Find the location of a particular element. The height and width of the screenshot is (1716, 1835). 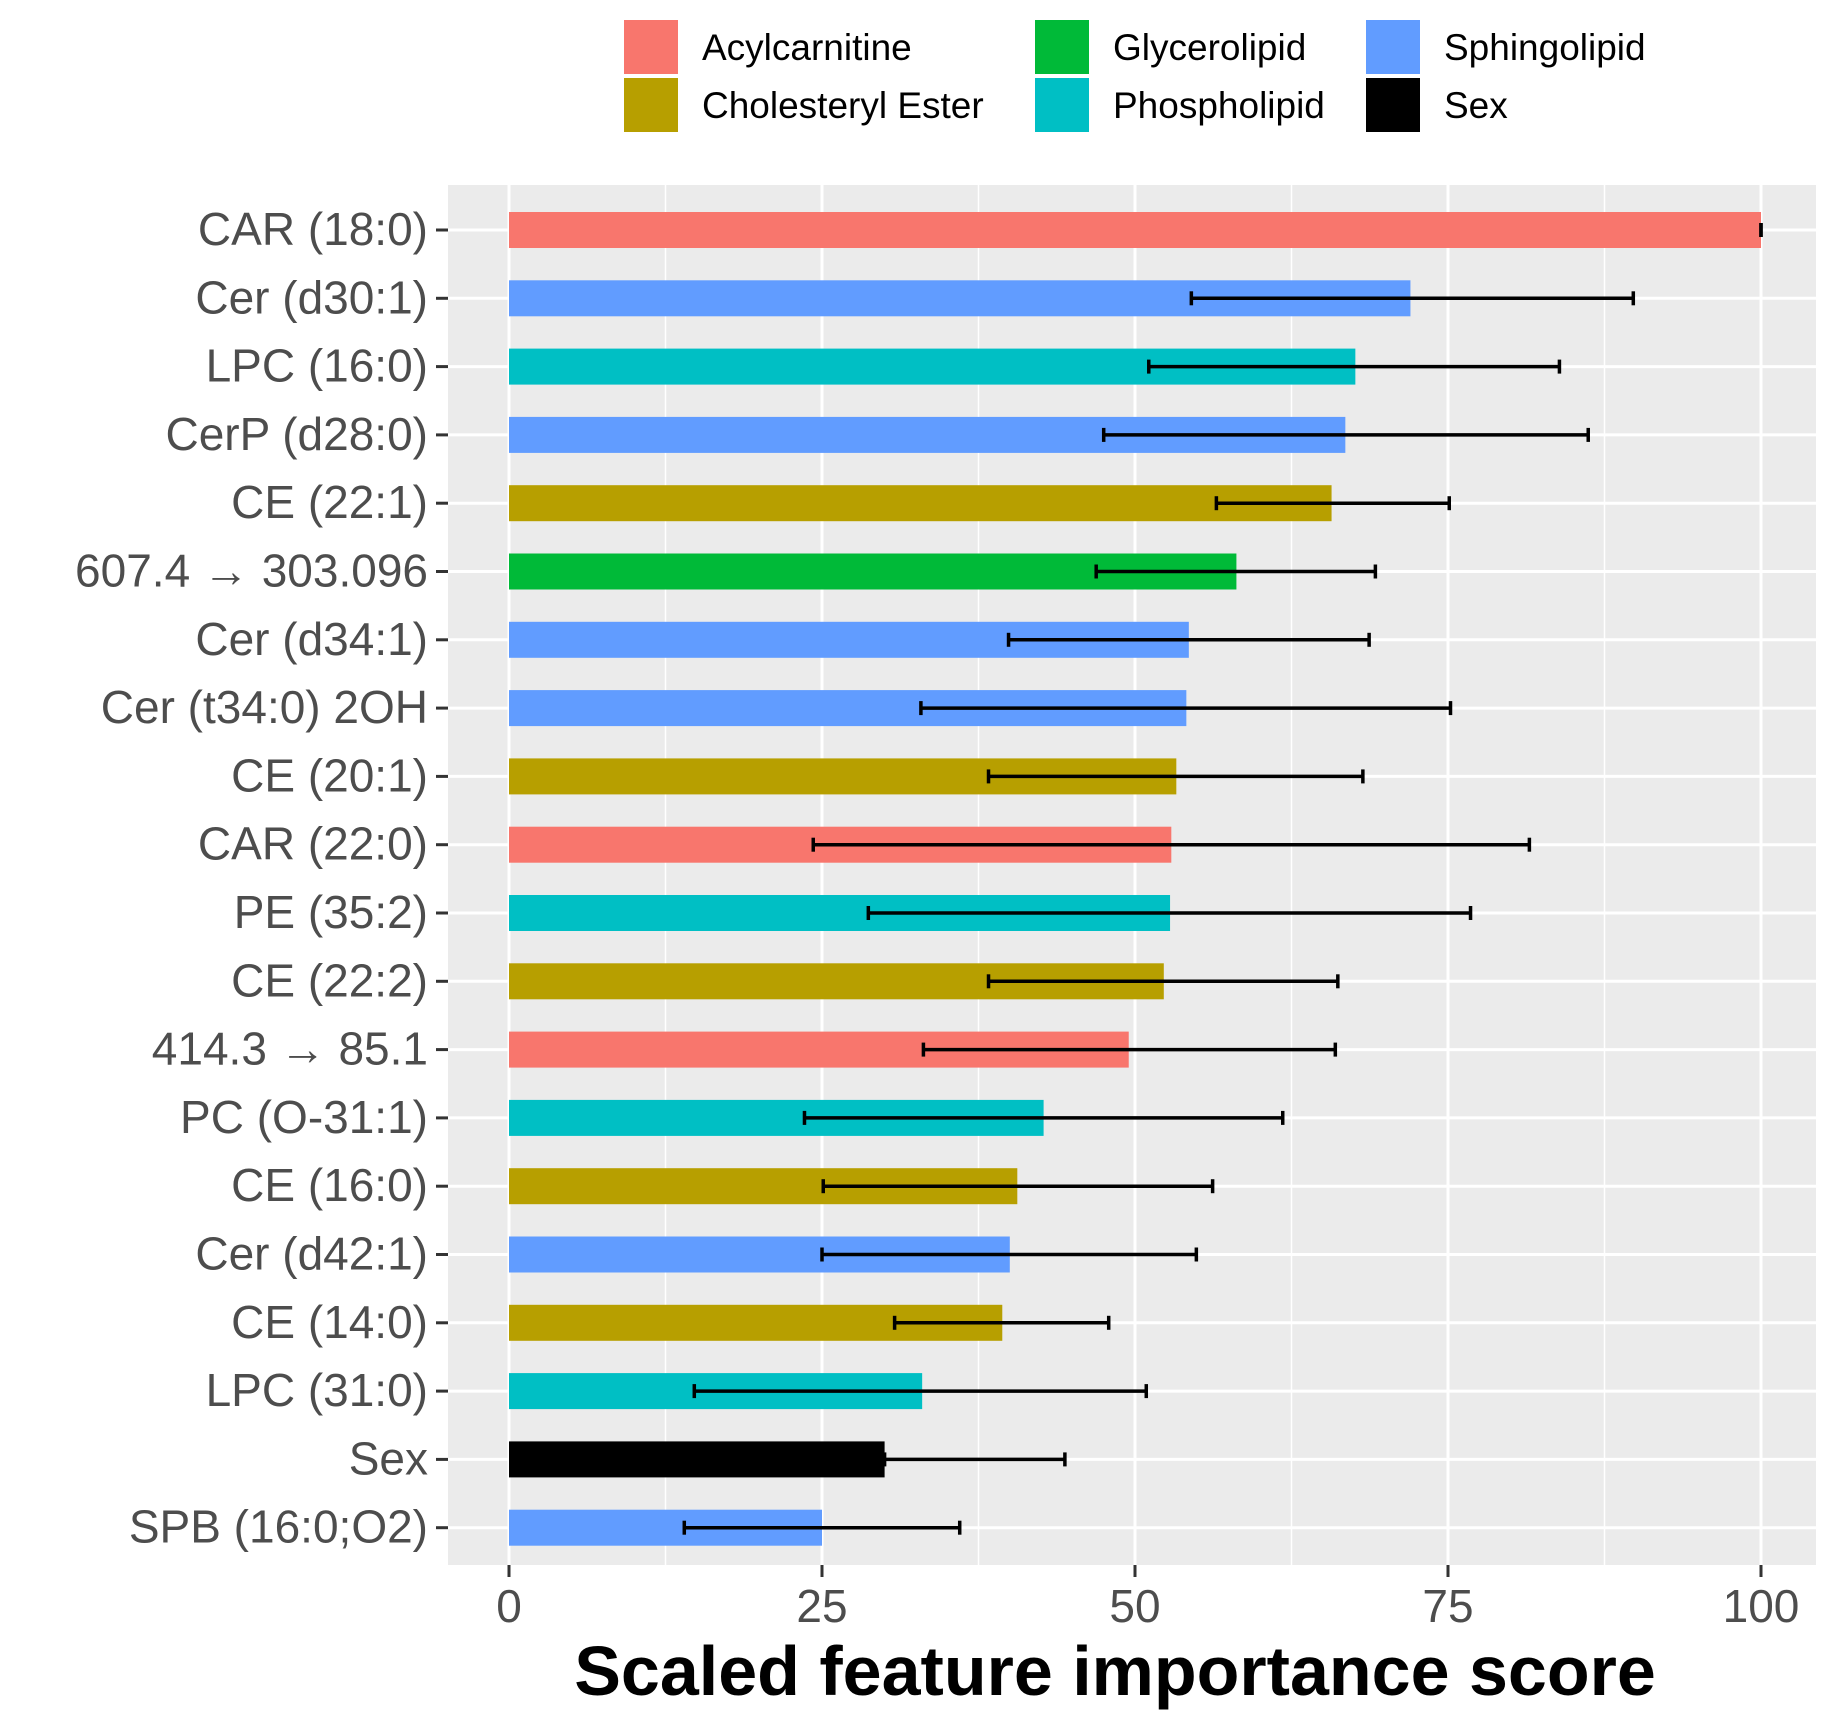

x-tick-label: 25 is located at coordinates (821, 1606).